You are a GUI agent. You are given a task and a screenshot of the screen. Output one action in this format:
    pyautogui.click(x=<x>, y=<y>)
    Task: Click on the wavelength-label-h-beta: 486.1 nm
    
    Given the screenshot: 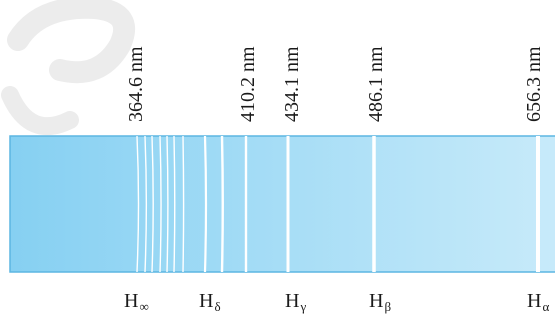 What is the action you would take?
    pyautogui.click(x=376, y=84)
    